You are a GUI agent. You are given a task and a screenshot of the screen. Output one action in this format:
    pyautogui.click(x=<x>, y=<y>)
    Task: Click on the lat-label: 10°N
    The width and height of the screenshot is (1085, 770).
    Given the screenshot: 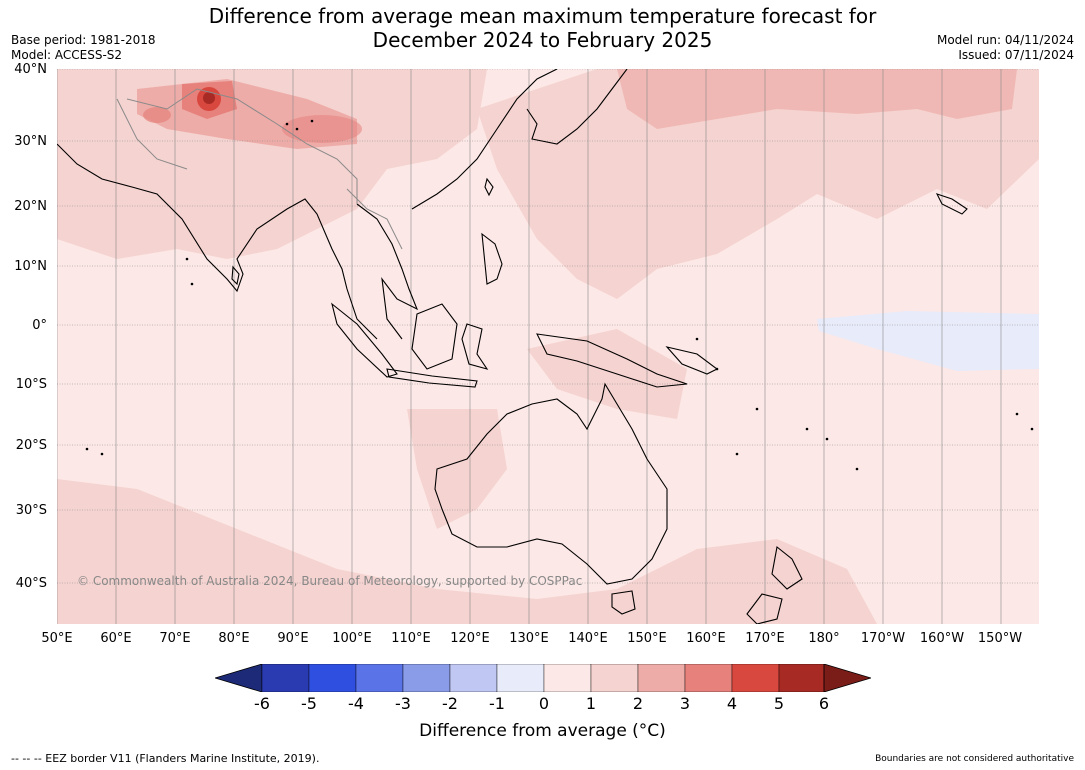 What is the action you would take?
    pyautogui.click(x=30, y=266)
    